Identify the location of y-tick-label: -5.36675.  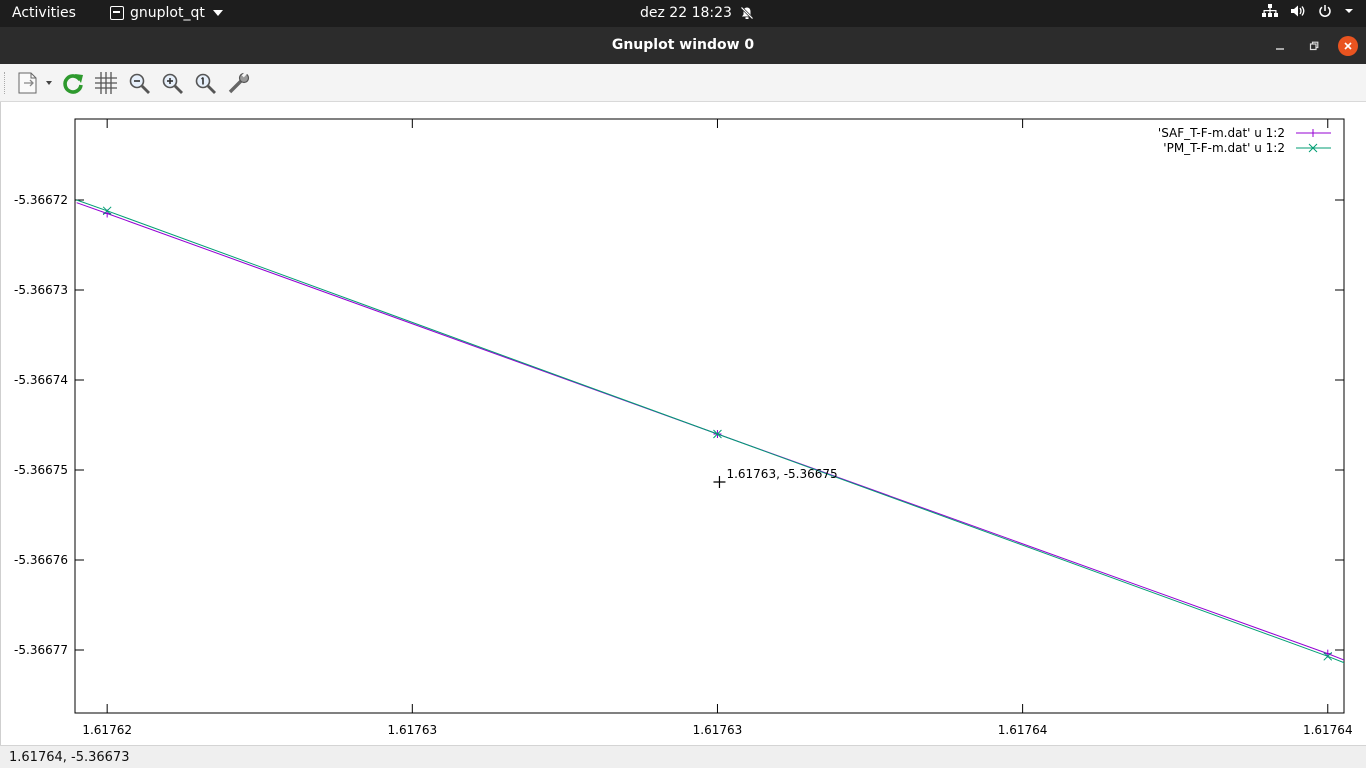
(41, 470).